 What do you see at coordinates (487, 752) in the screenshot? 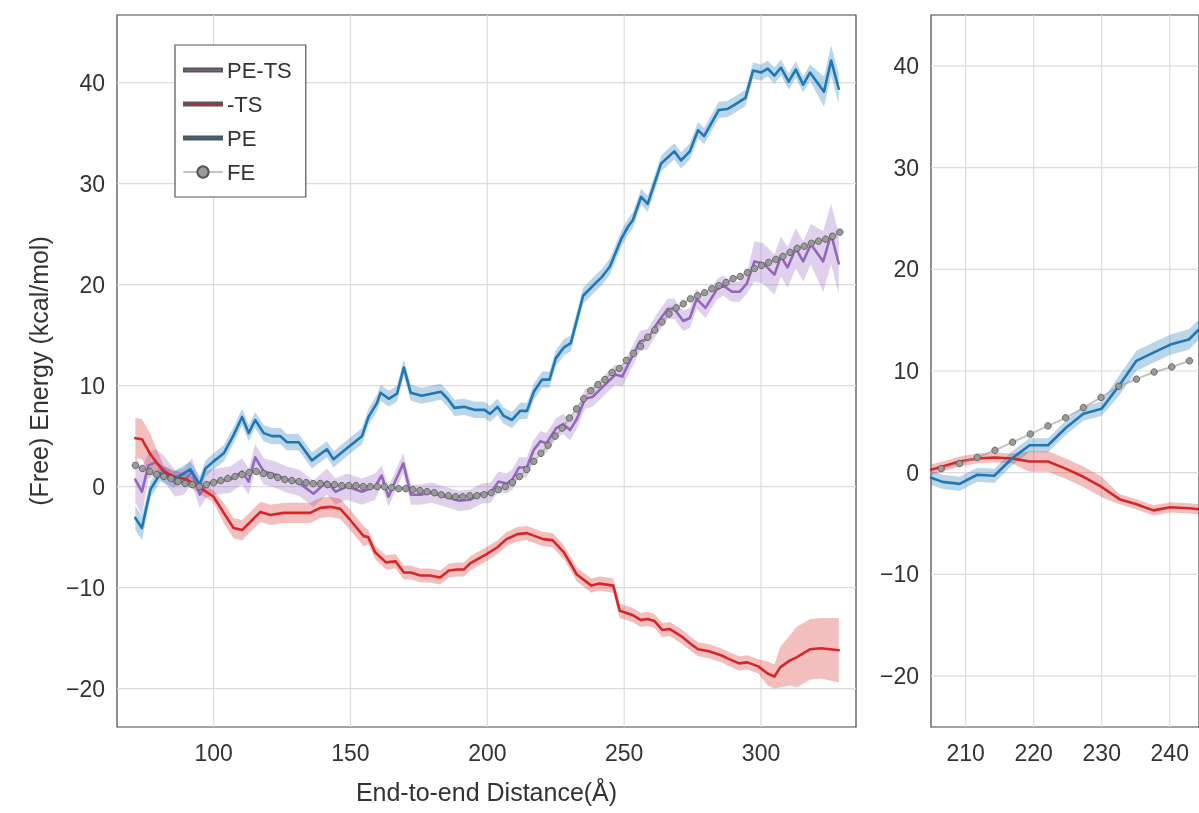
I see `x-tick-label: 200` at bounding box center [487, 752].